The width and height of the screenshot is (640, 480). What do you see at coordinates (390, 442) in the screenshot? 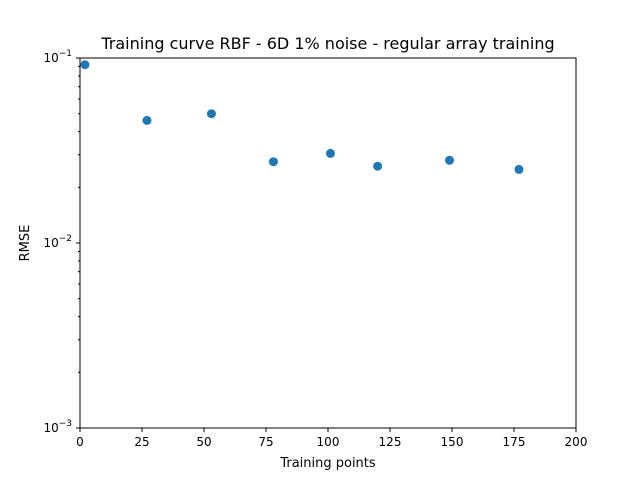
I see `x-tick-label: 125` at bounding box center [390, 442].